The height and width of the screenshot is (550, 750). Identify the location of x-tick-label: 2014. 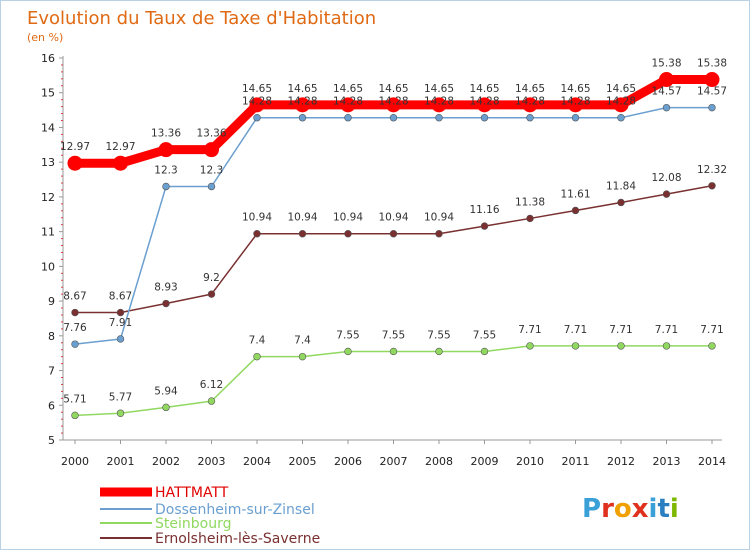
(712, 461).